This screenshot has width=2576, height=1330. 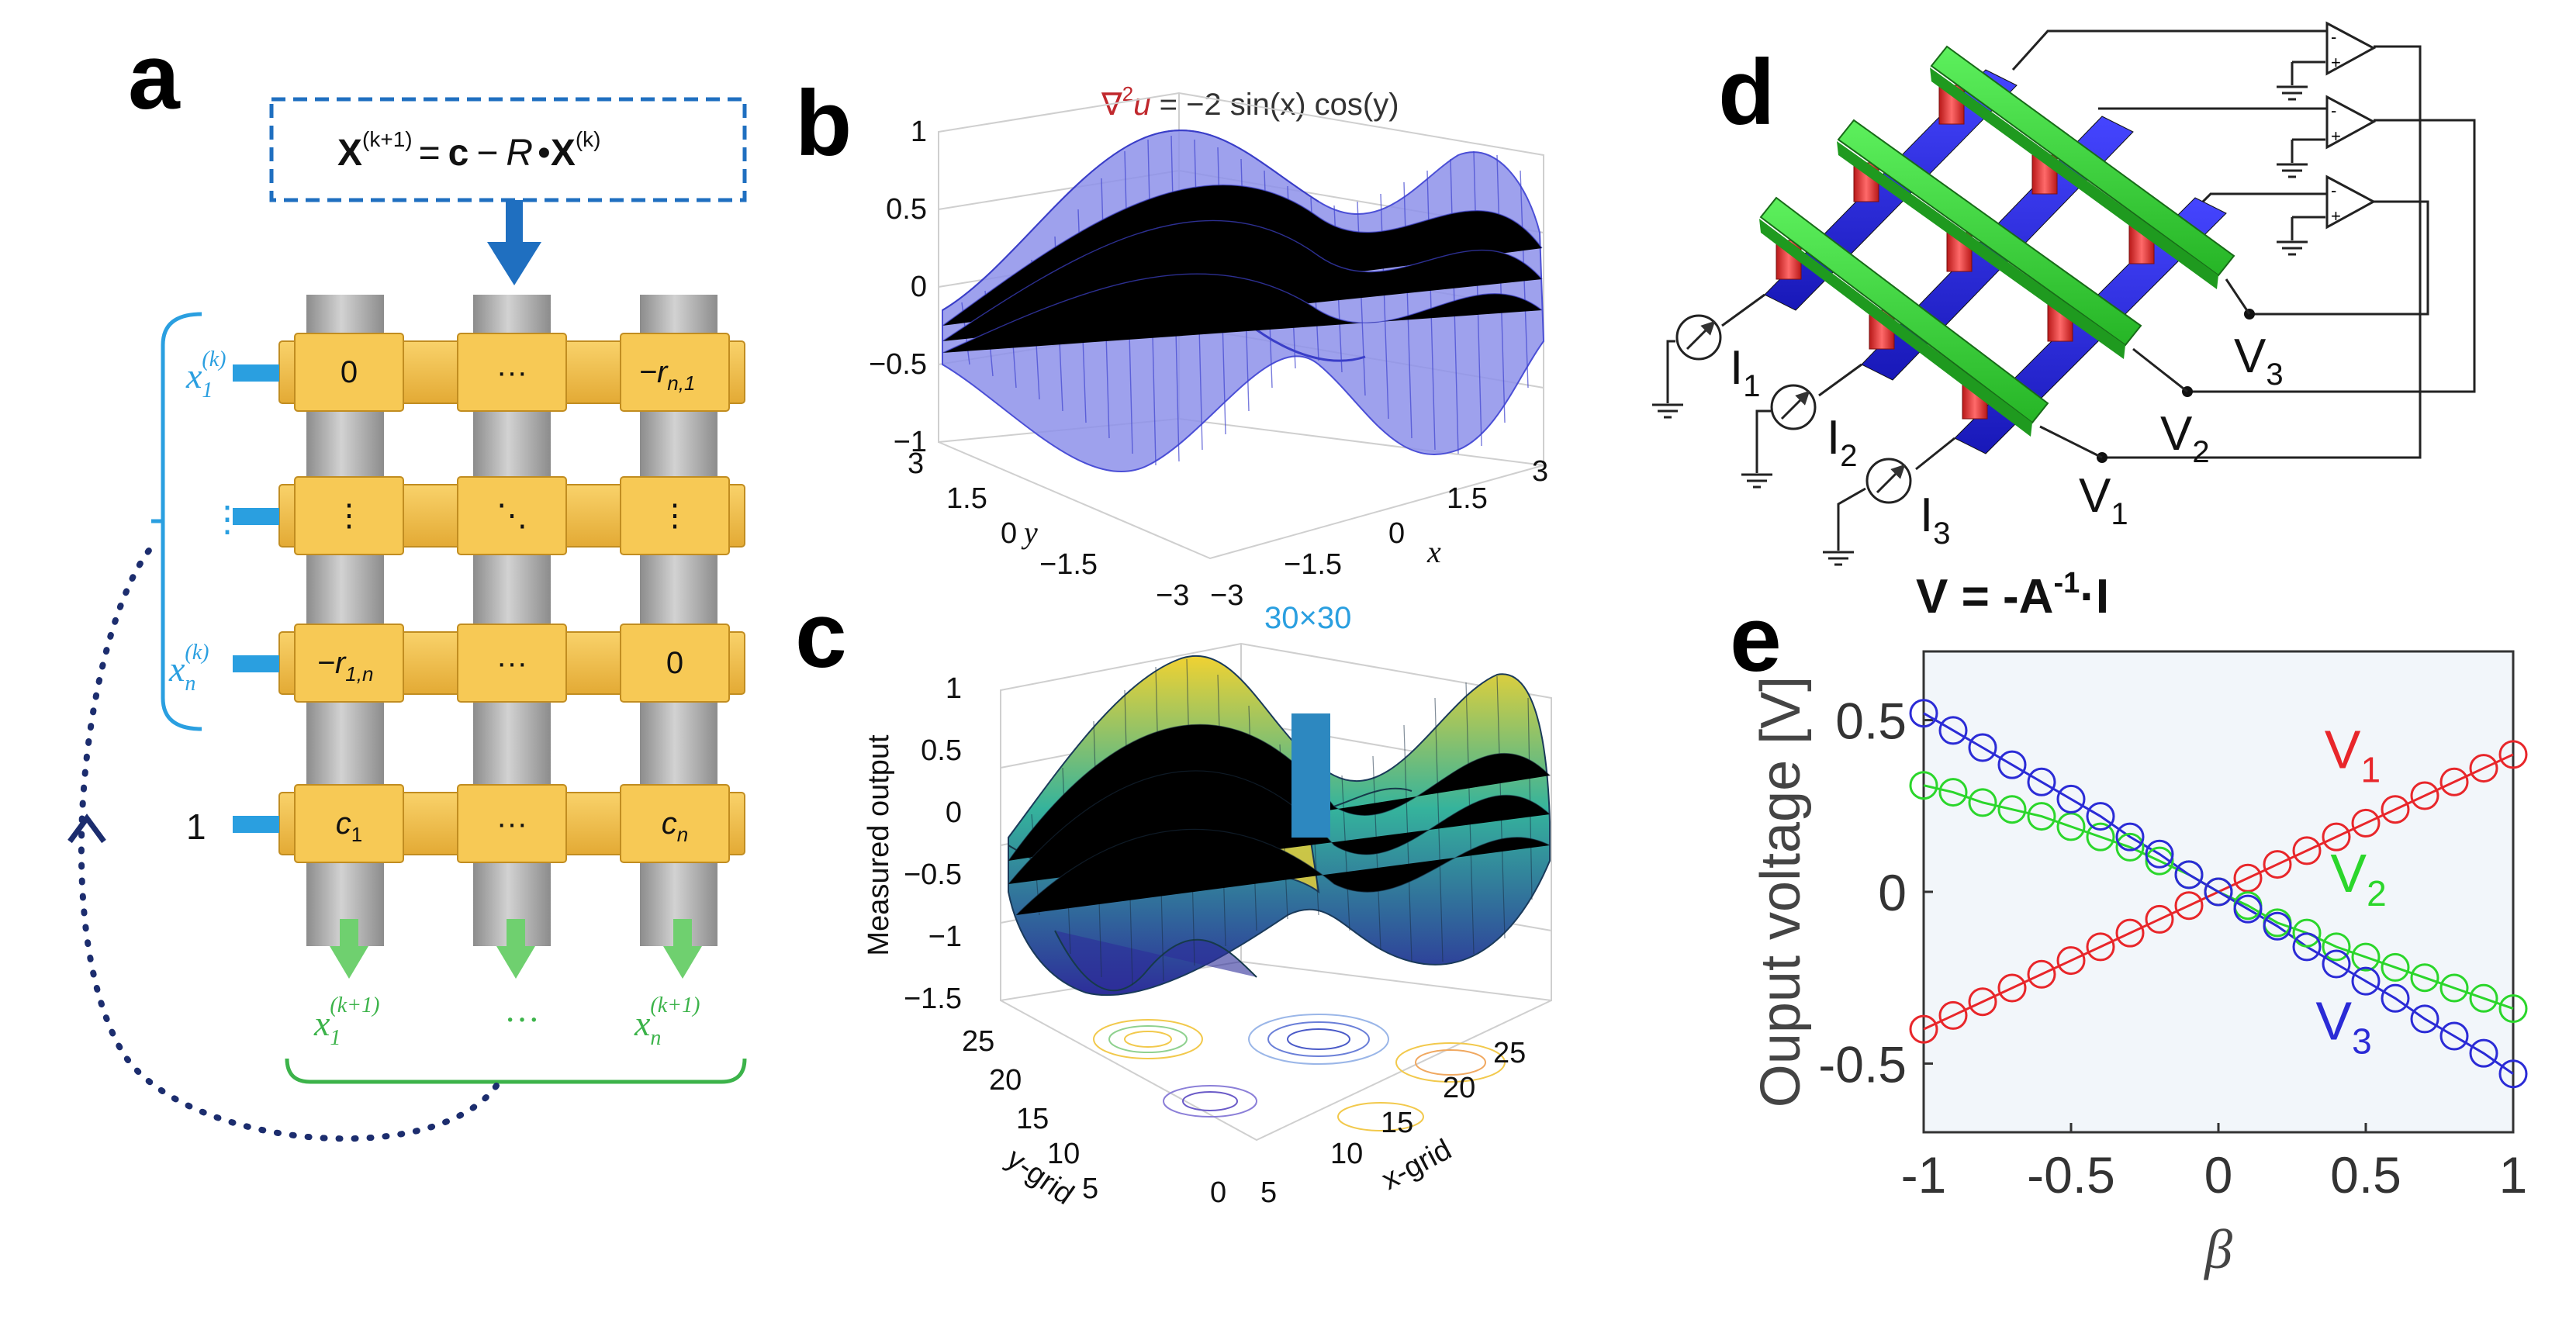 What do you see at coordinates (511, 516) in the screenshot?
I see `cell-2-2: ⋱` at bounding box center [511, 516].